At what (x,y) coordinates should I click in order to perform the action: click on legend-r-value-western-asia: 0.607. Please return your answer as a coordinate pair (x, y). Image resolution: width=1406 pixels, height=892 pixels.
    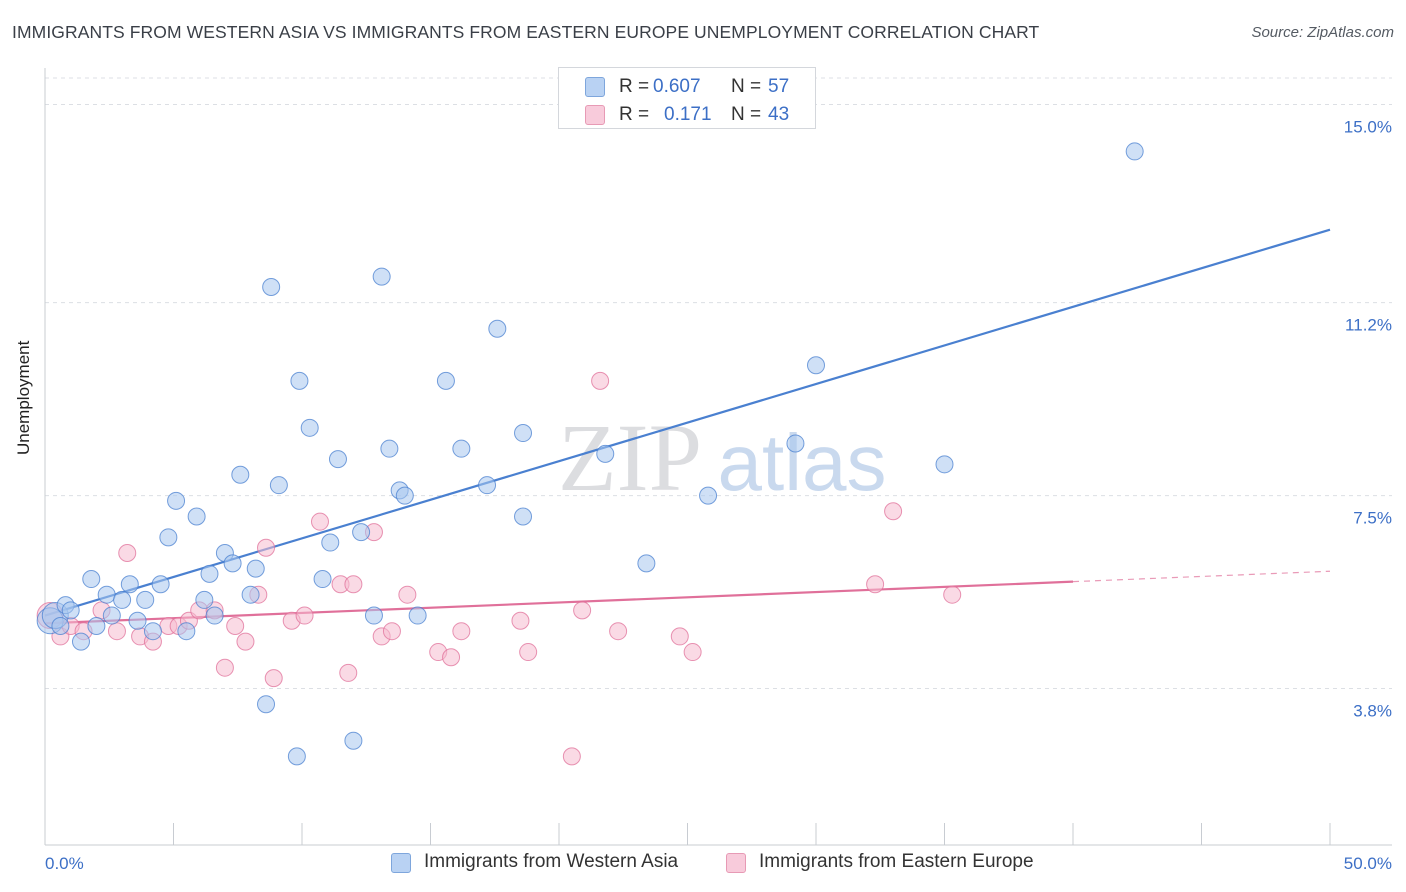
    Looking at the image, I should click on (677, 86).